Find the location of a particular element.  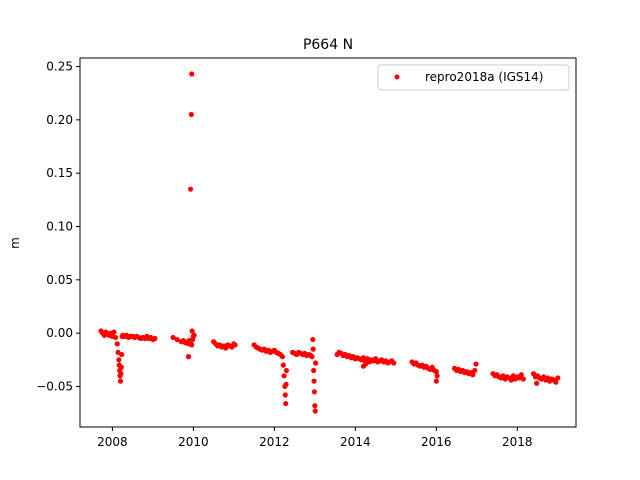

chart-title: P664 N is located at coordinates (328, 45).